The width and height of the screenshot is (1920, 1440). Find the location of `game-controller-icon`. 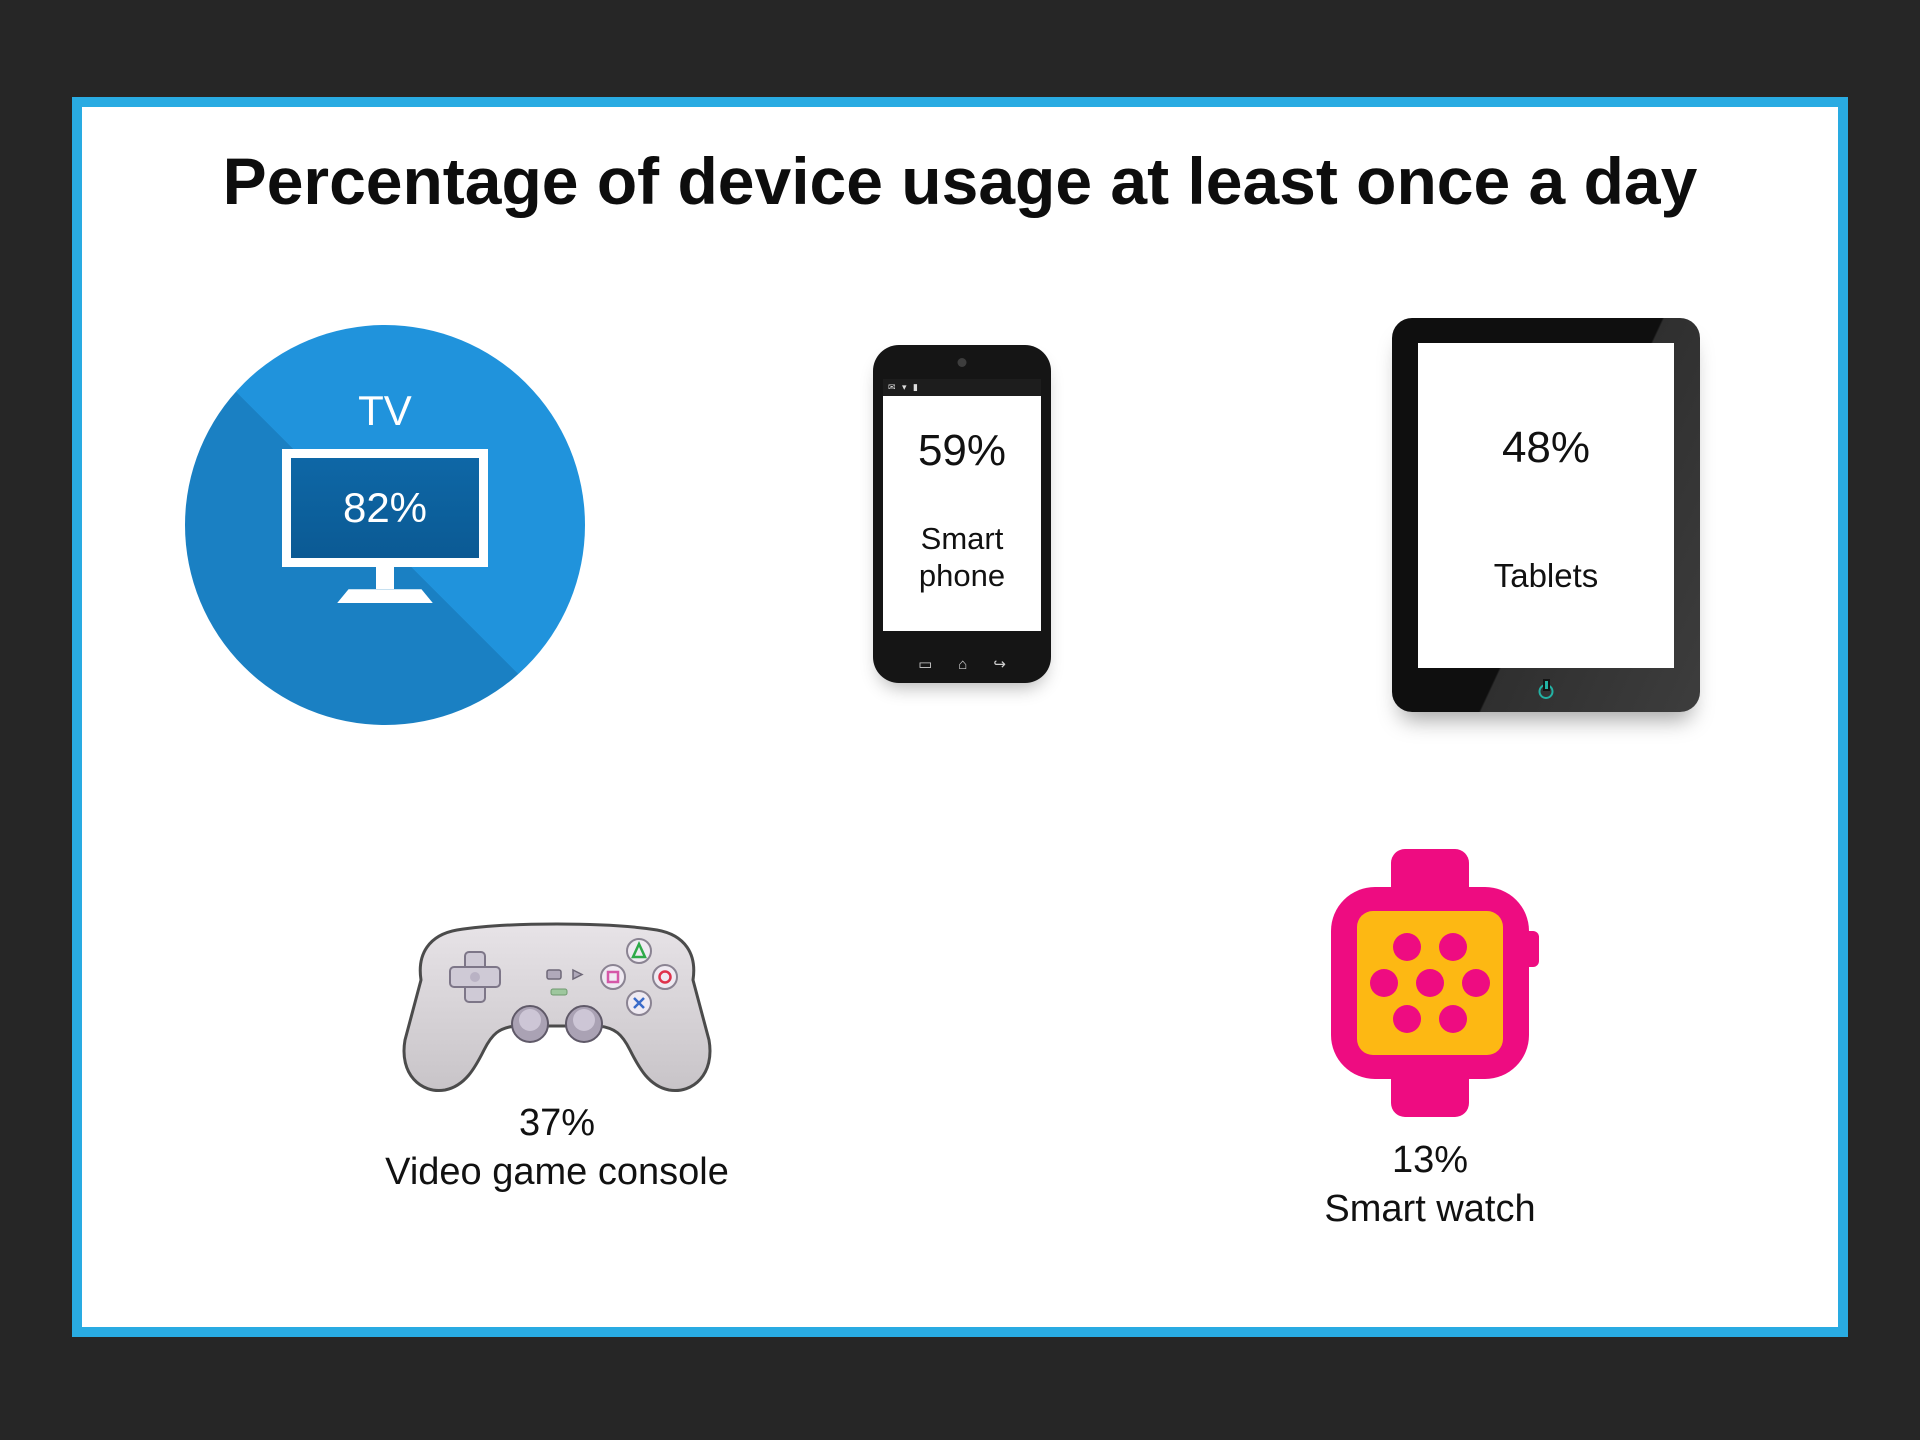

game-controller-icon is located at coordinates (557, 1007).